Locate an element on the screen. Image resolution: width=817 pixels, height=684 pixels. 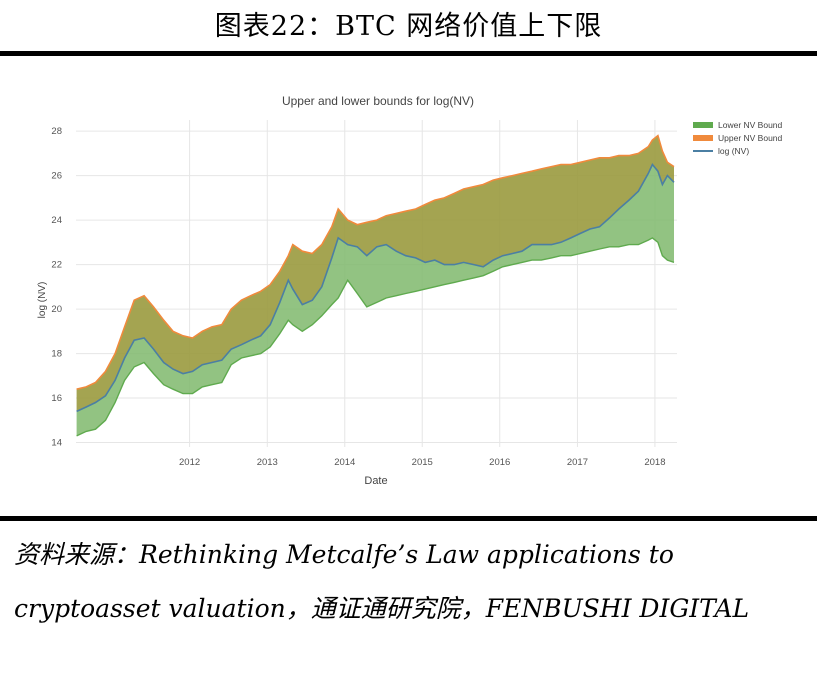
x-tick-label: 2016 is located at coordinates (499, 462).